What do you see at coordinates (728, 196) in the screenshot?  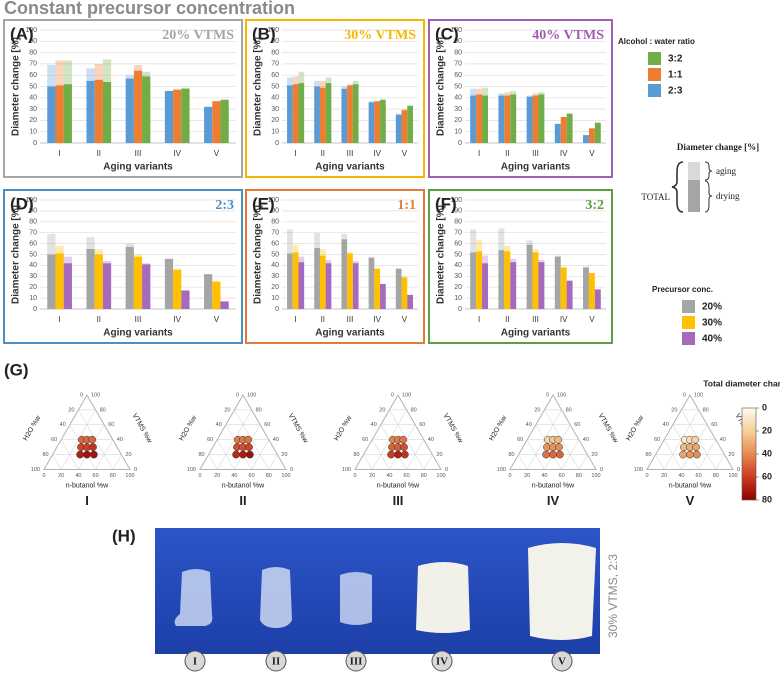 I see `schematic-drying-label: drying` at bounding box center [728, 196].